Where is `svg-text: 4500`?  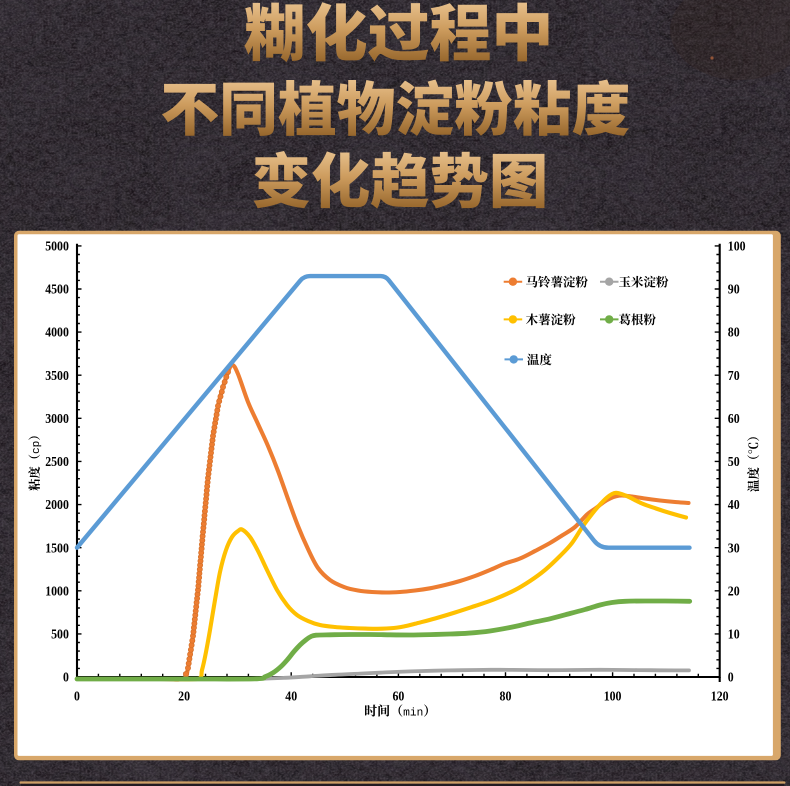
svg-text: 4500 is located at coordinates (57, 289).